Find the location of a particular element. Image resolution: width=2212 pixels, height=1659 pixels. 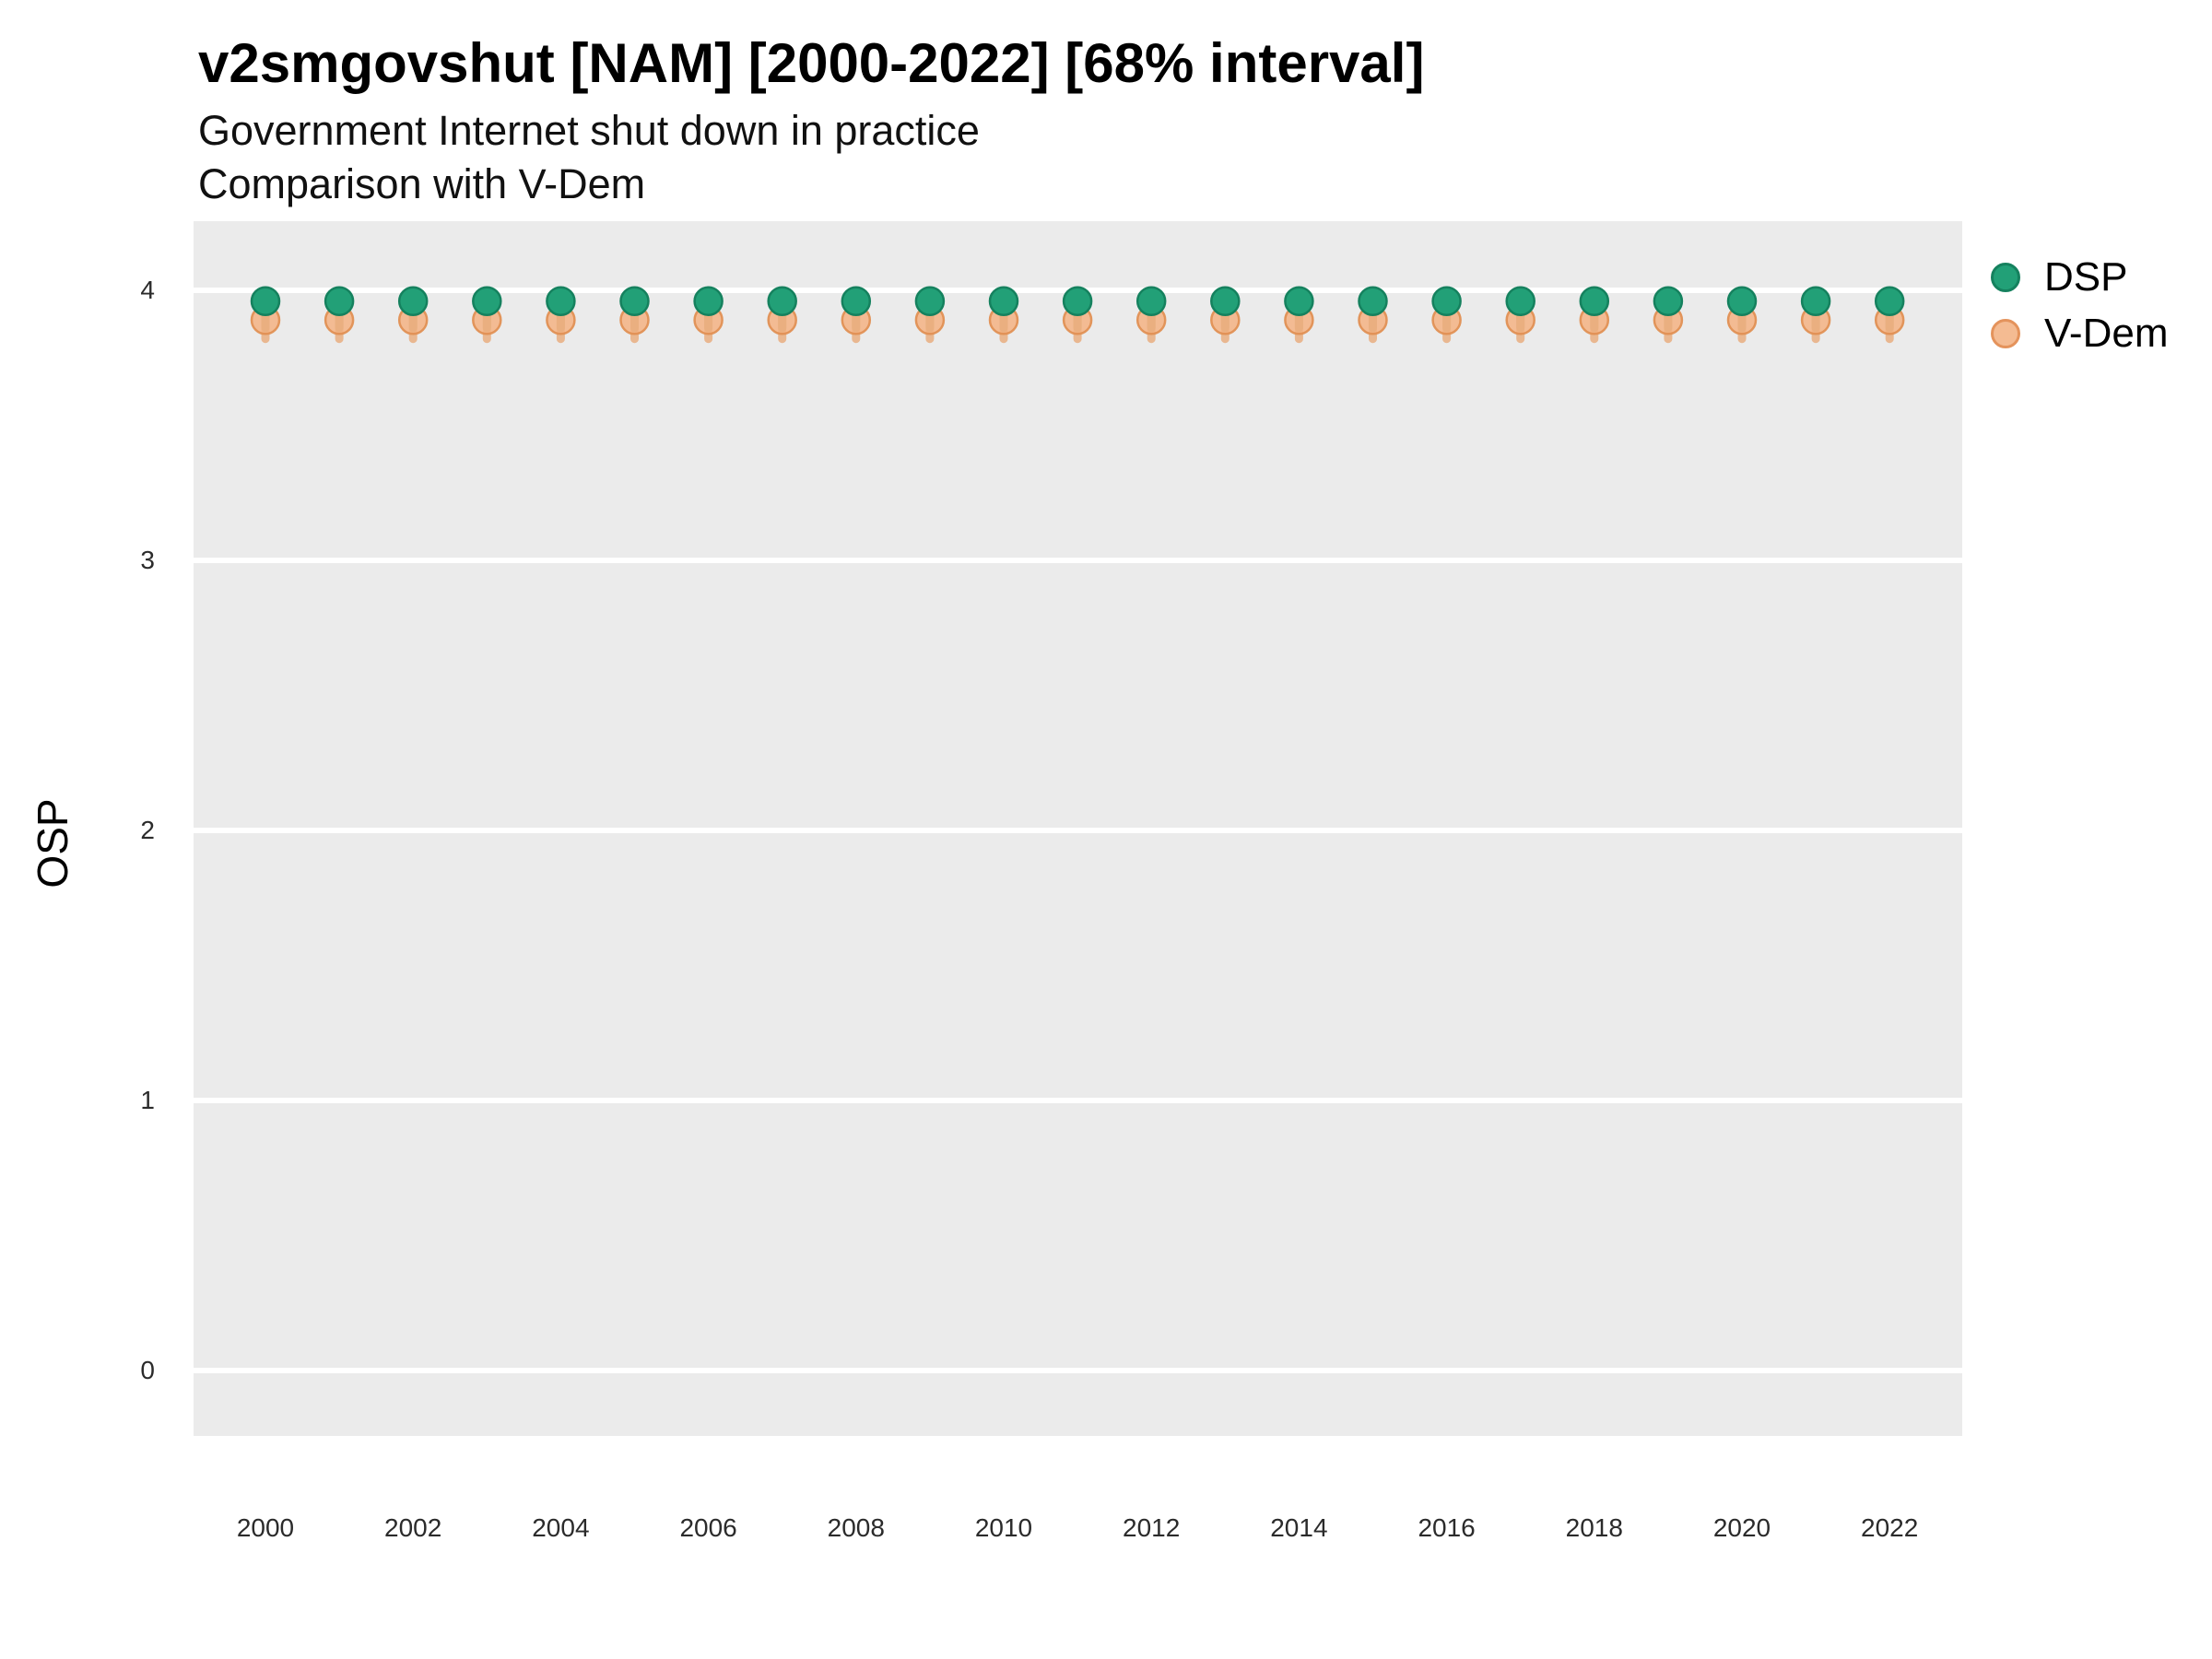

dsp-point-2013 is located at coordinates (1225, 301).